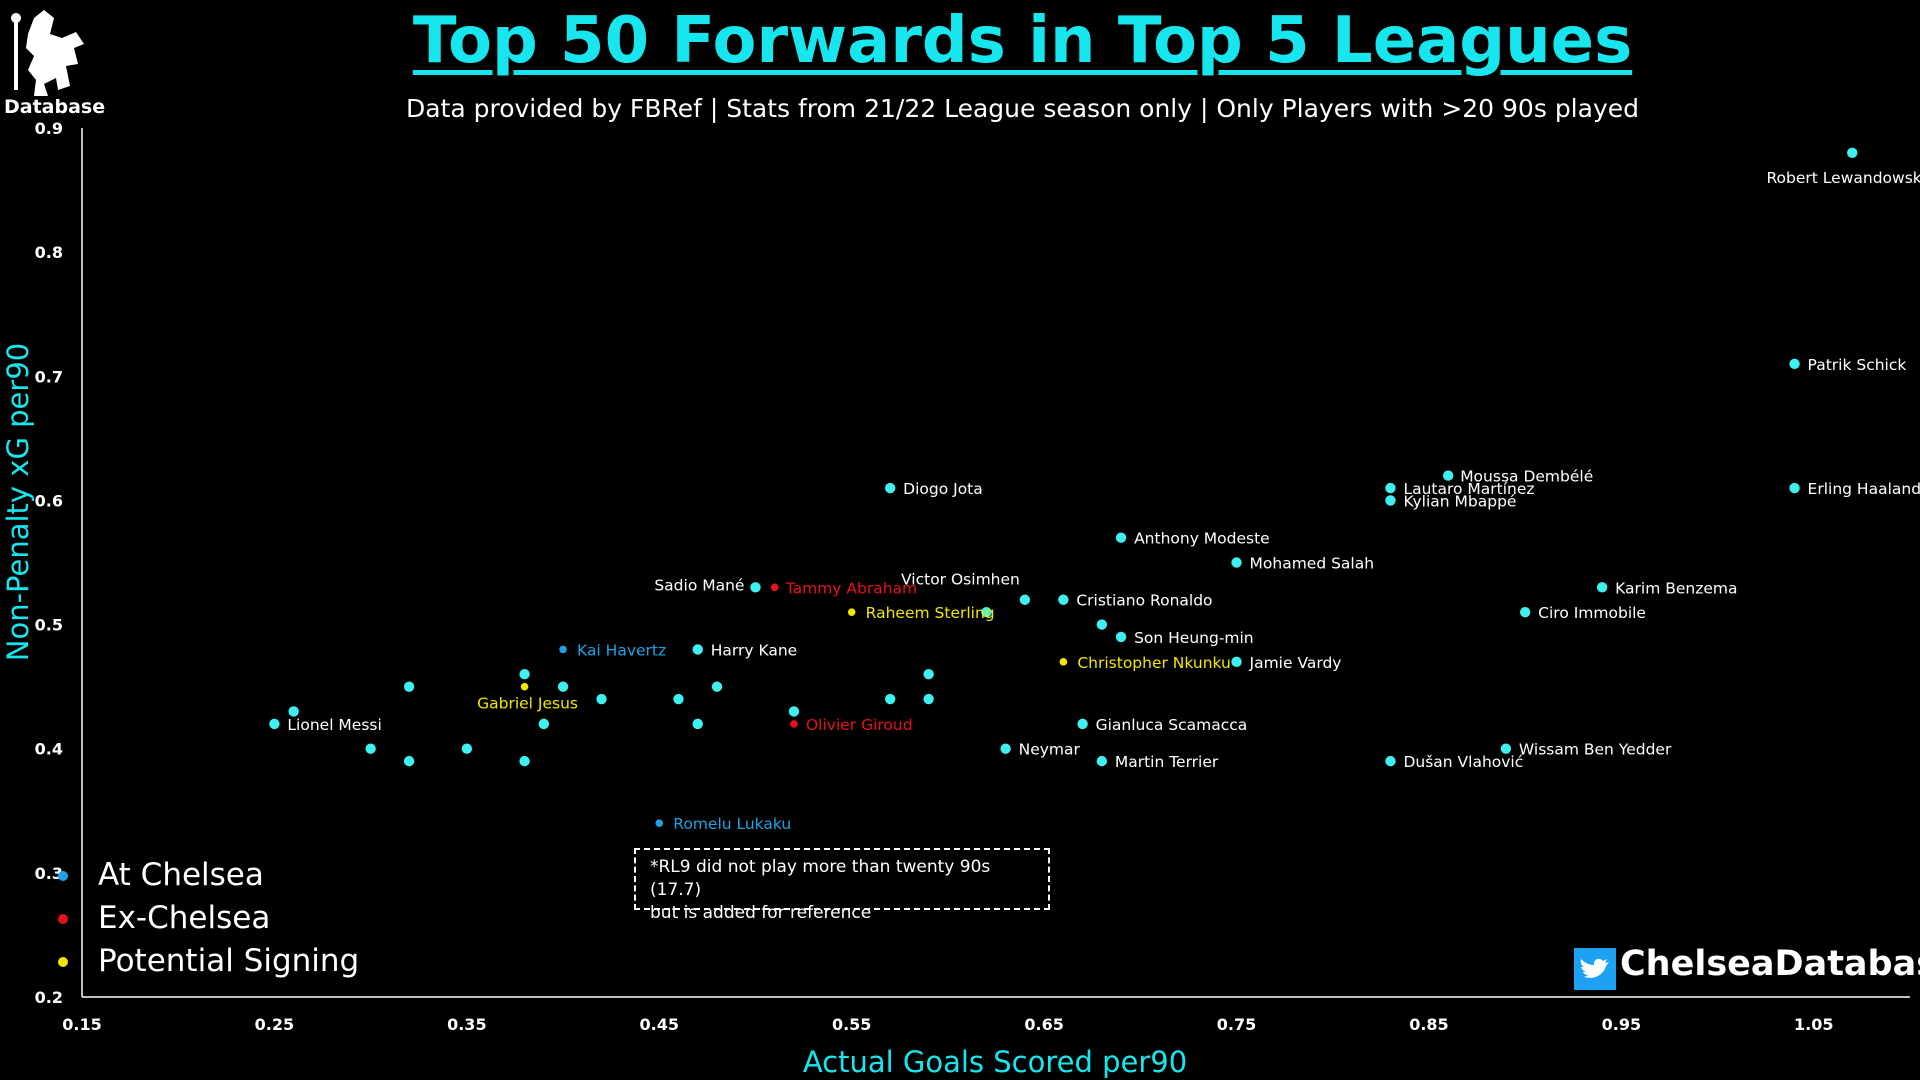 The image size is (1920, 1080). I want to click on twitter-bird-icon, so click(1595, 969).